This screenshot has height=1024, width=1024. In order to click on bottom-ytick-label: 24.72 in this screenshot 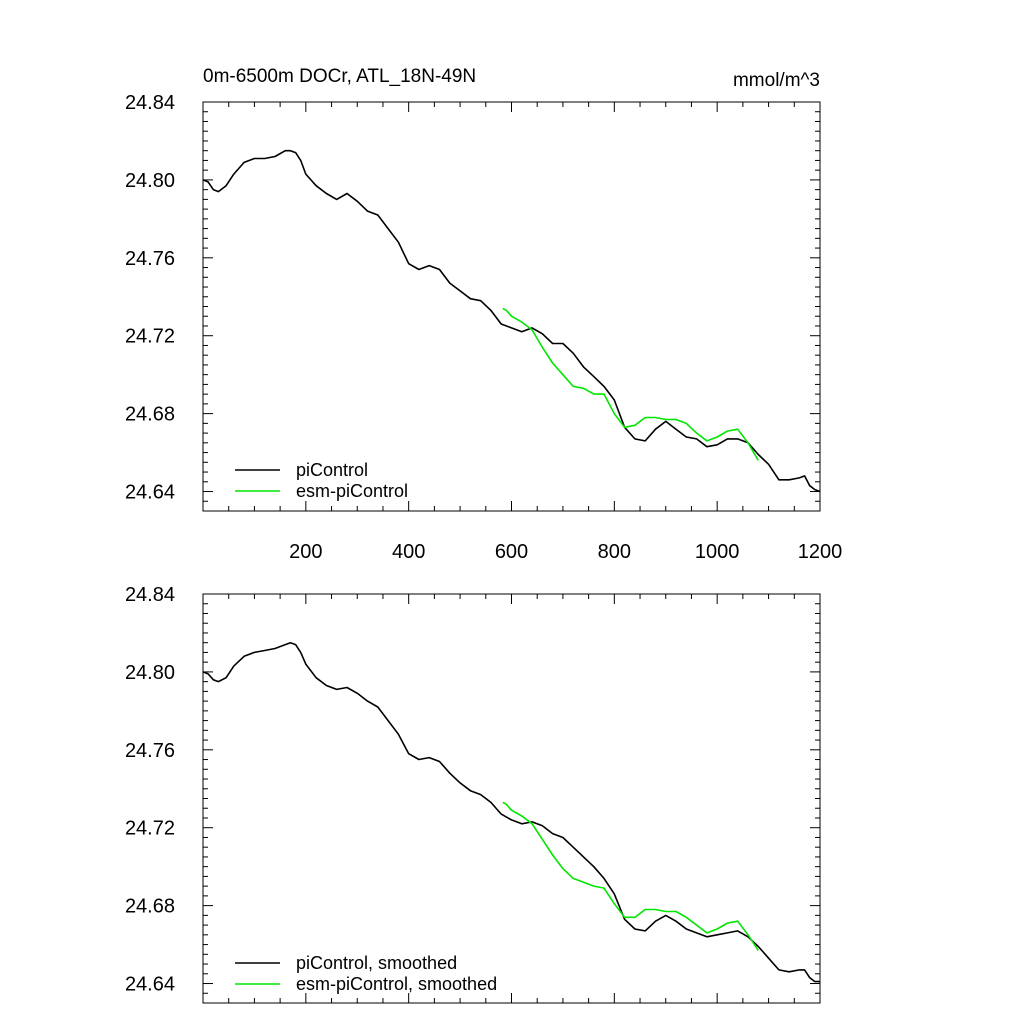, I will do `click(150, 829)`.